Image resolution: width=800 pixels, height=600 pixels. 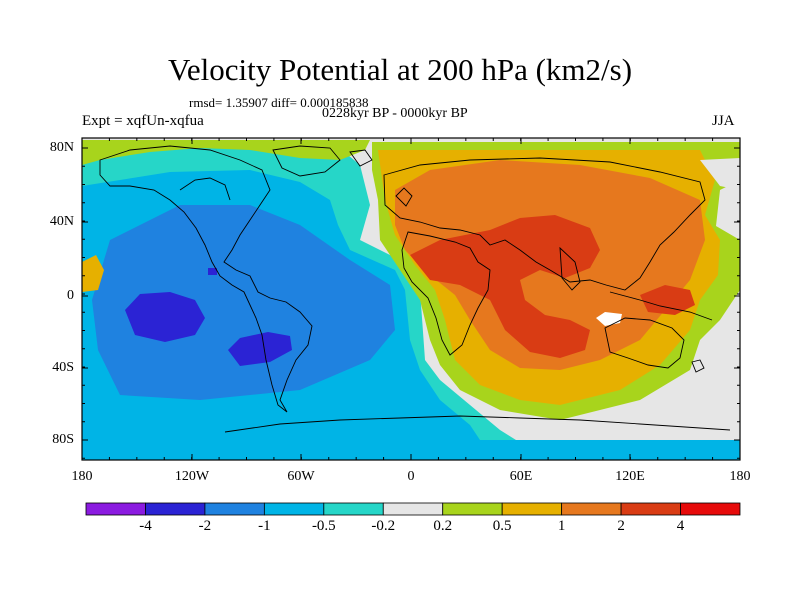 I want to click on rmsd-diff-text: rmsd= 1.35907 diff= 0.000185838, so click(x=279, y=102).